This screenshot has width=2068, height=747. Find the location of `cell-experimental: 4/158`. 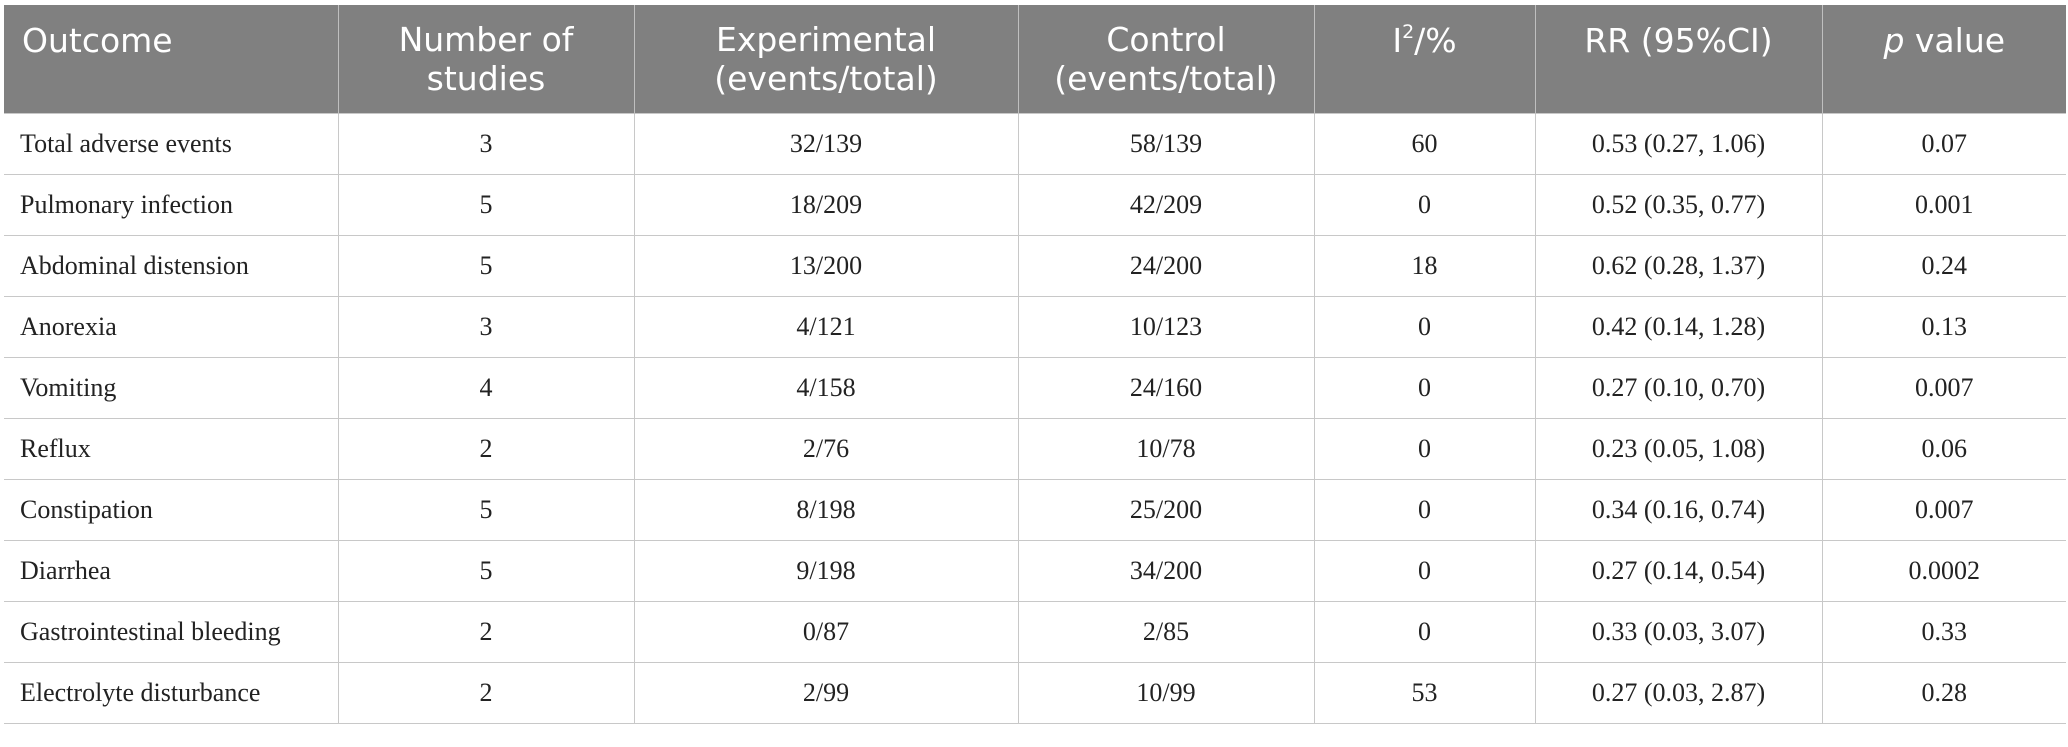

cell-experimental: 4/158 is located at coordinates (826, 387).